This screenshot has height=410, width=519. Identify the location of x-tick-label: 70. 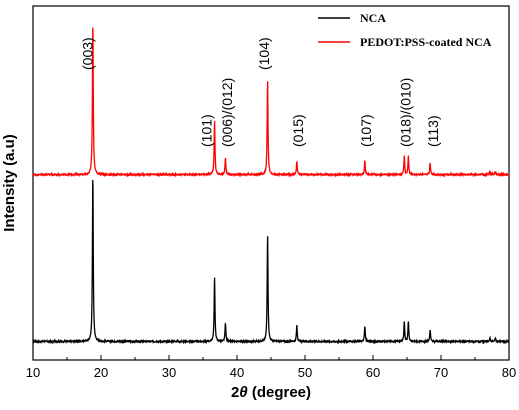
(441, 372).